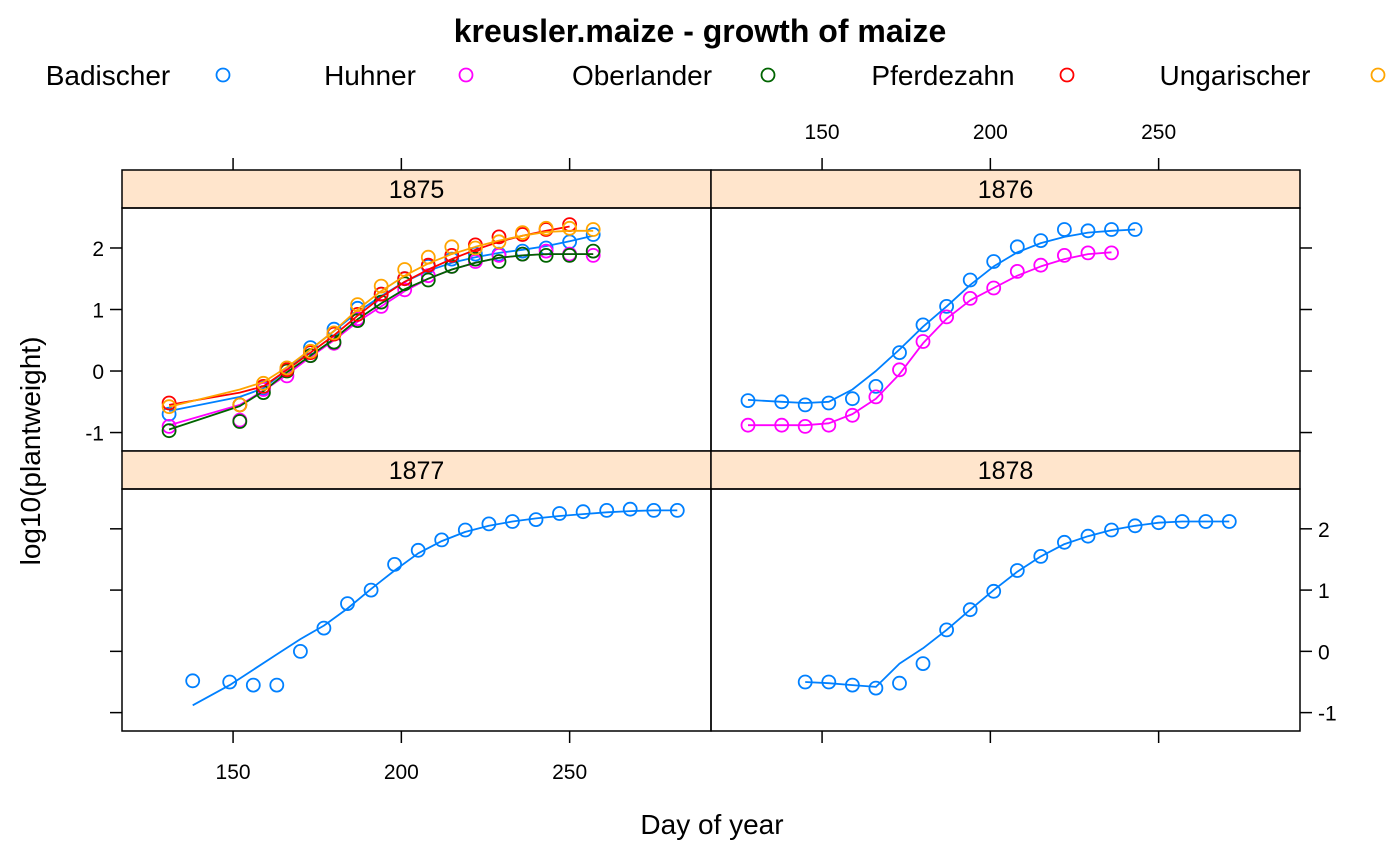 The height and width of the screenshot is (866, 1400). I want to click on x-tick-label-top: 200, so click(990, 132).